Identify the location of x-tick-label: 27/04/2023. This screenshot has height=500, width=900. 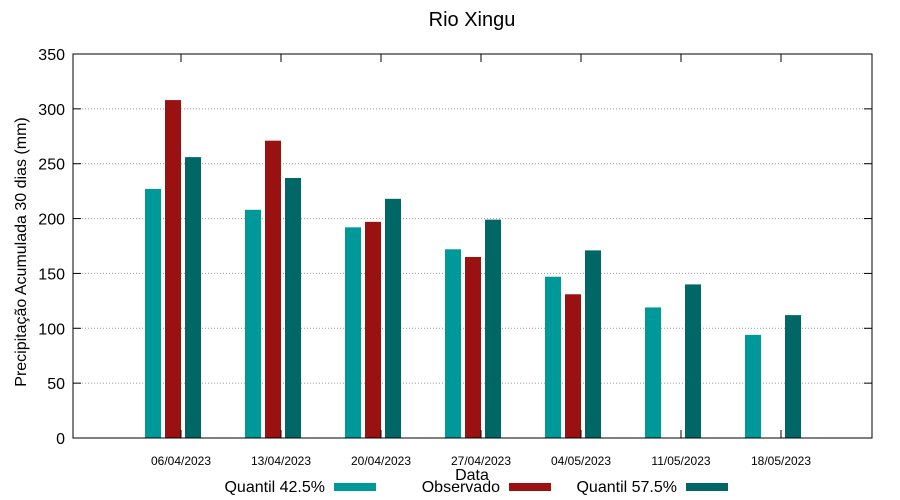
(481, 461).